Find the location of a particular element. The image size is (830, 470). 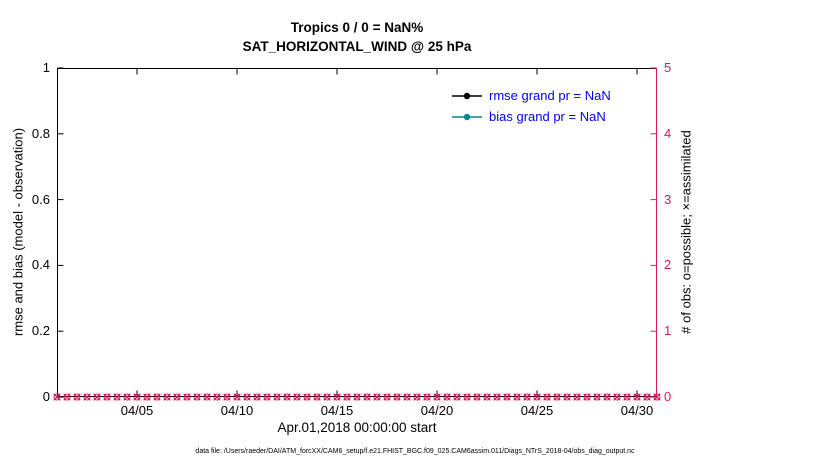

legend: rmse grand pr = NaN bias grand pr = NaN is located at coordinates (531, 106).